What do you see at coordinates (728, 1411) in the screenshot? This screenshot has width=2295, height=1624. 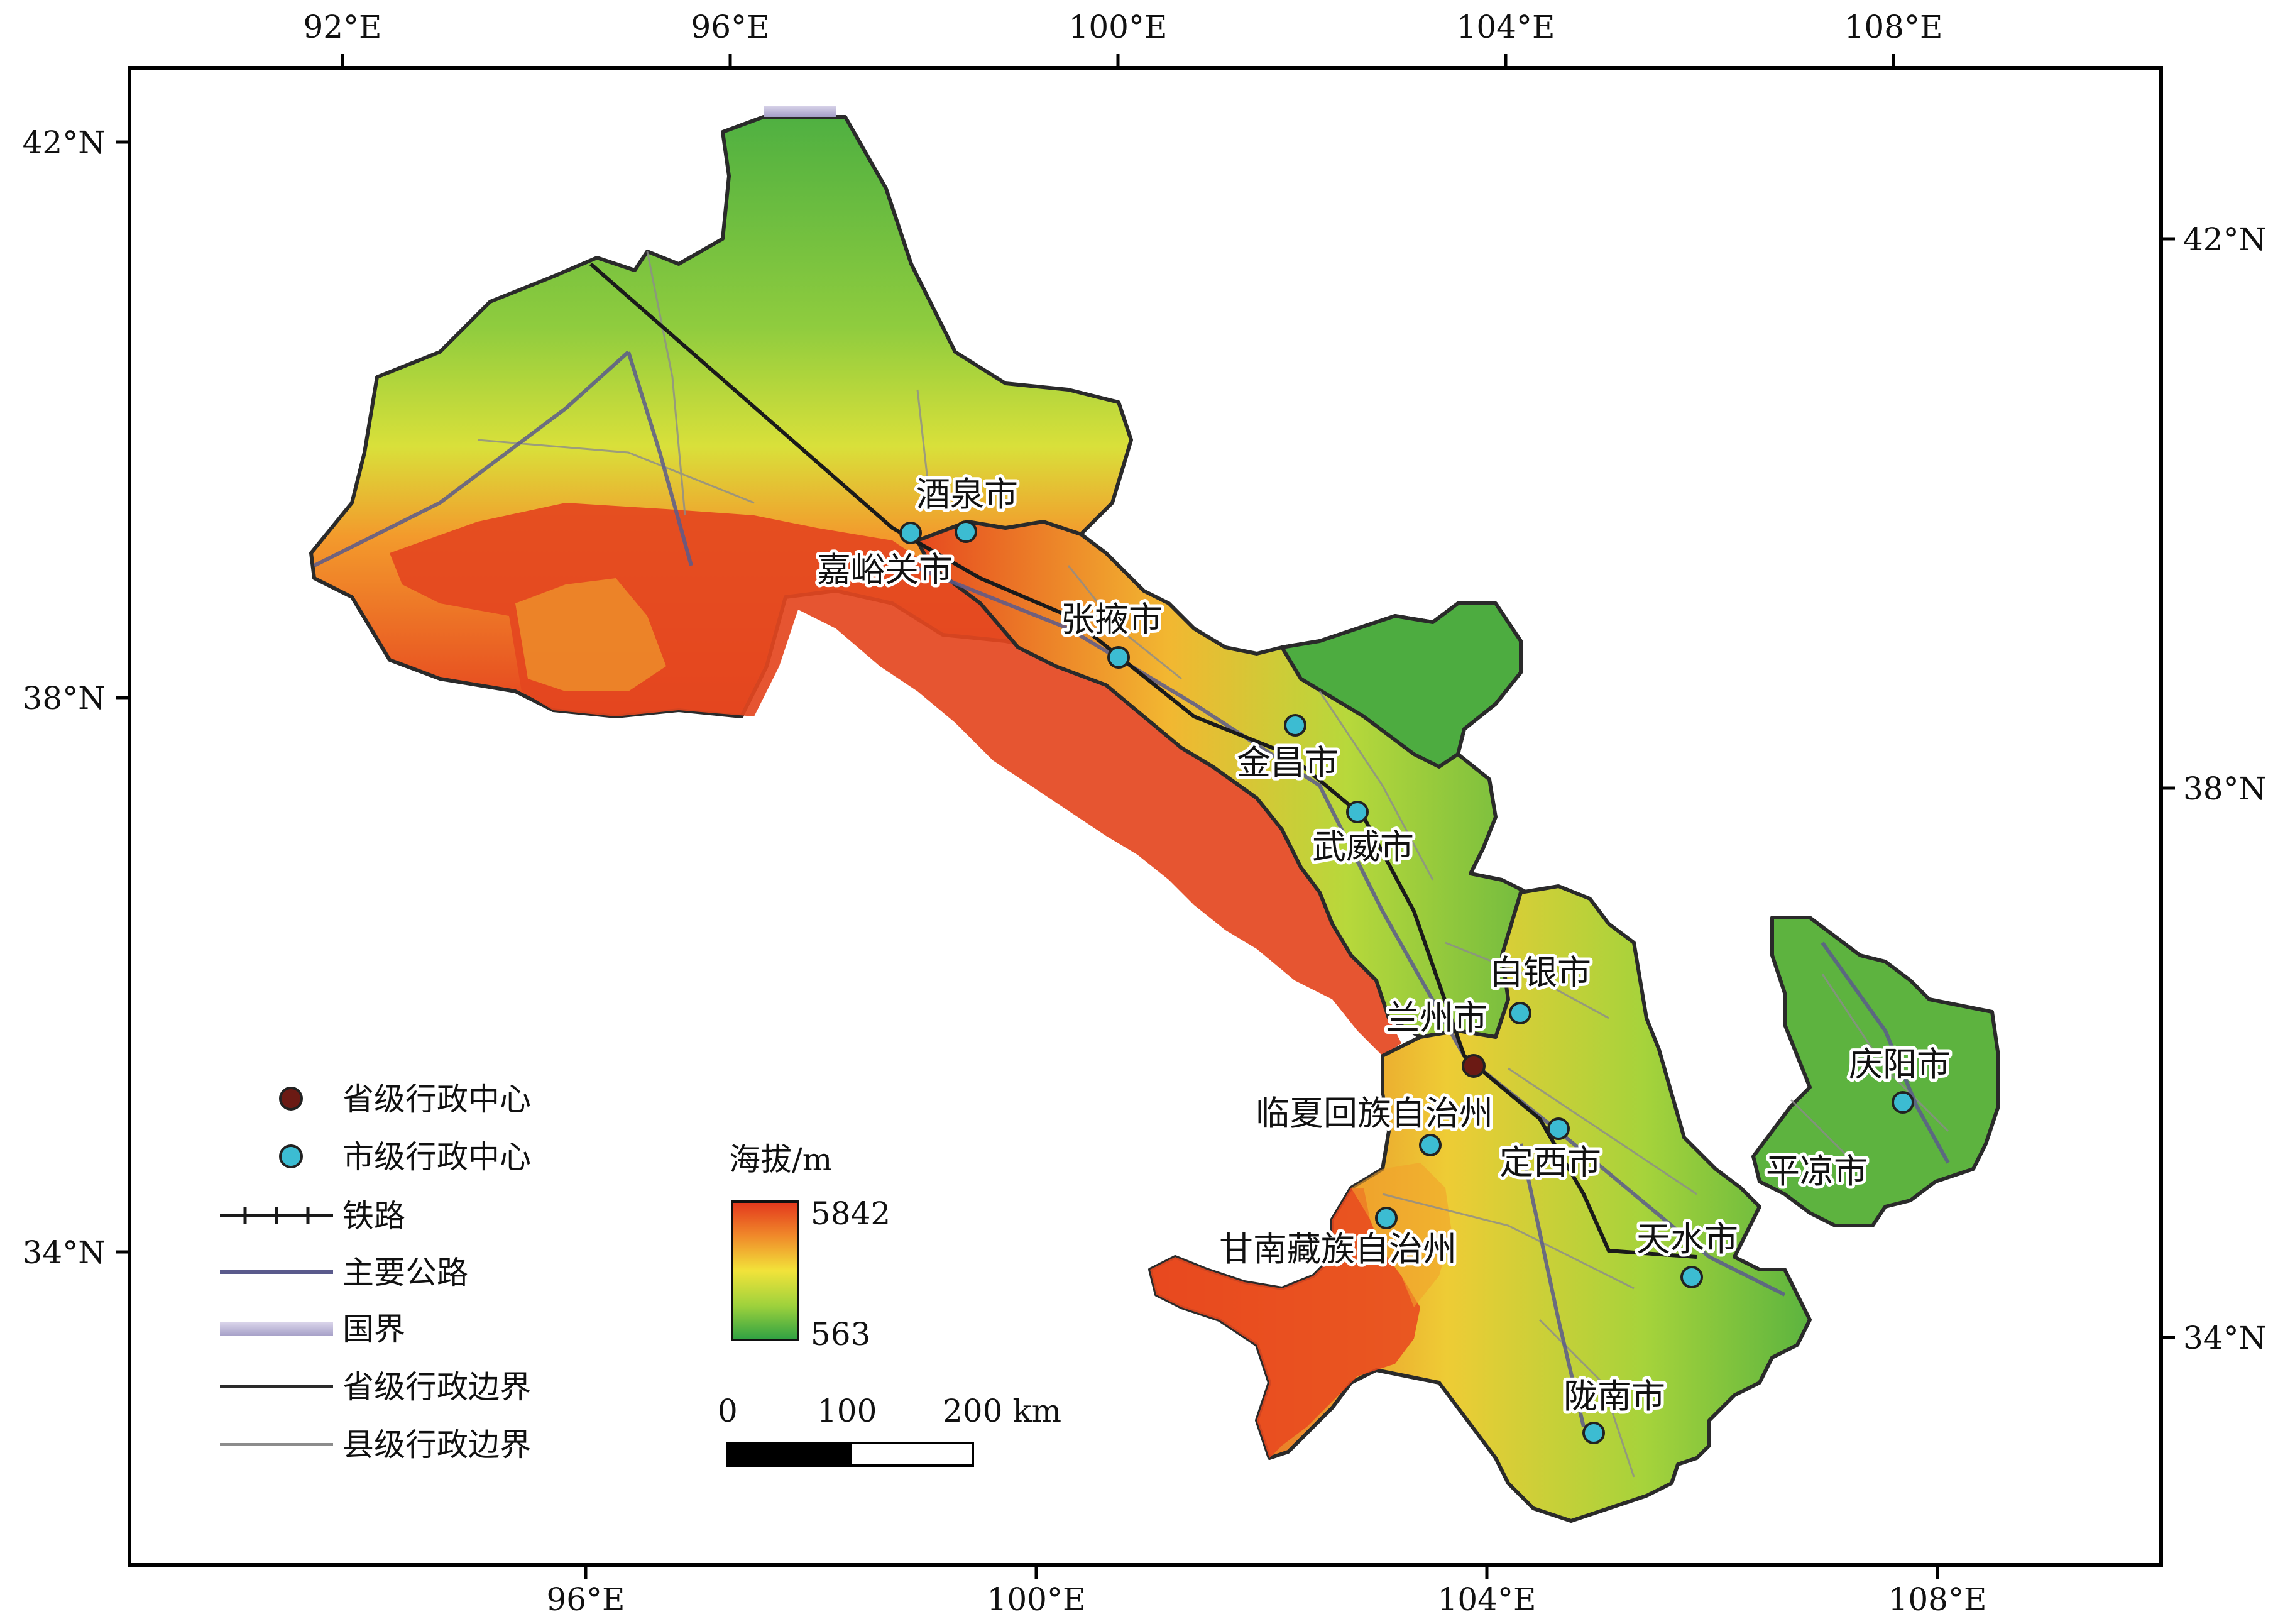 I see `scale-label: 0` at bounding box center [728, 1411].